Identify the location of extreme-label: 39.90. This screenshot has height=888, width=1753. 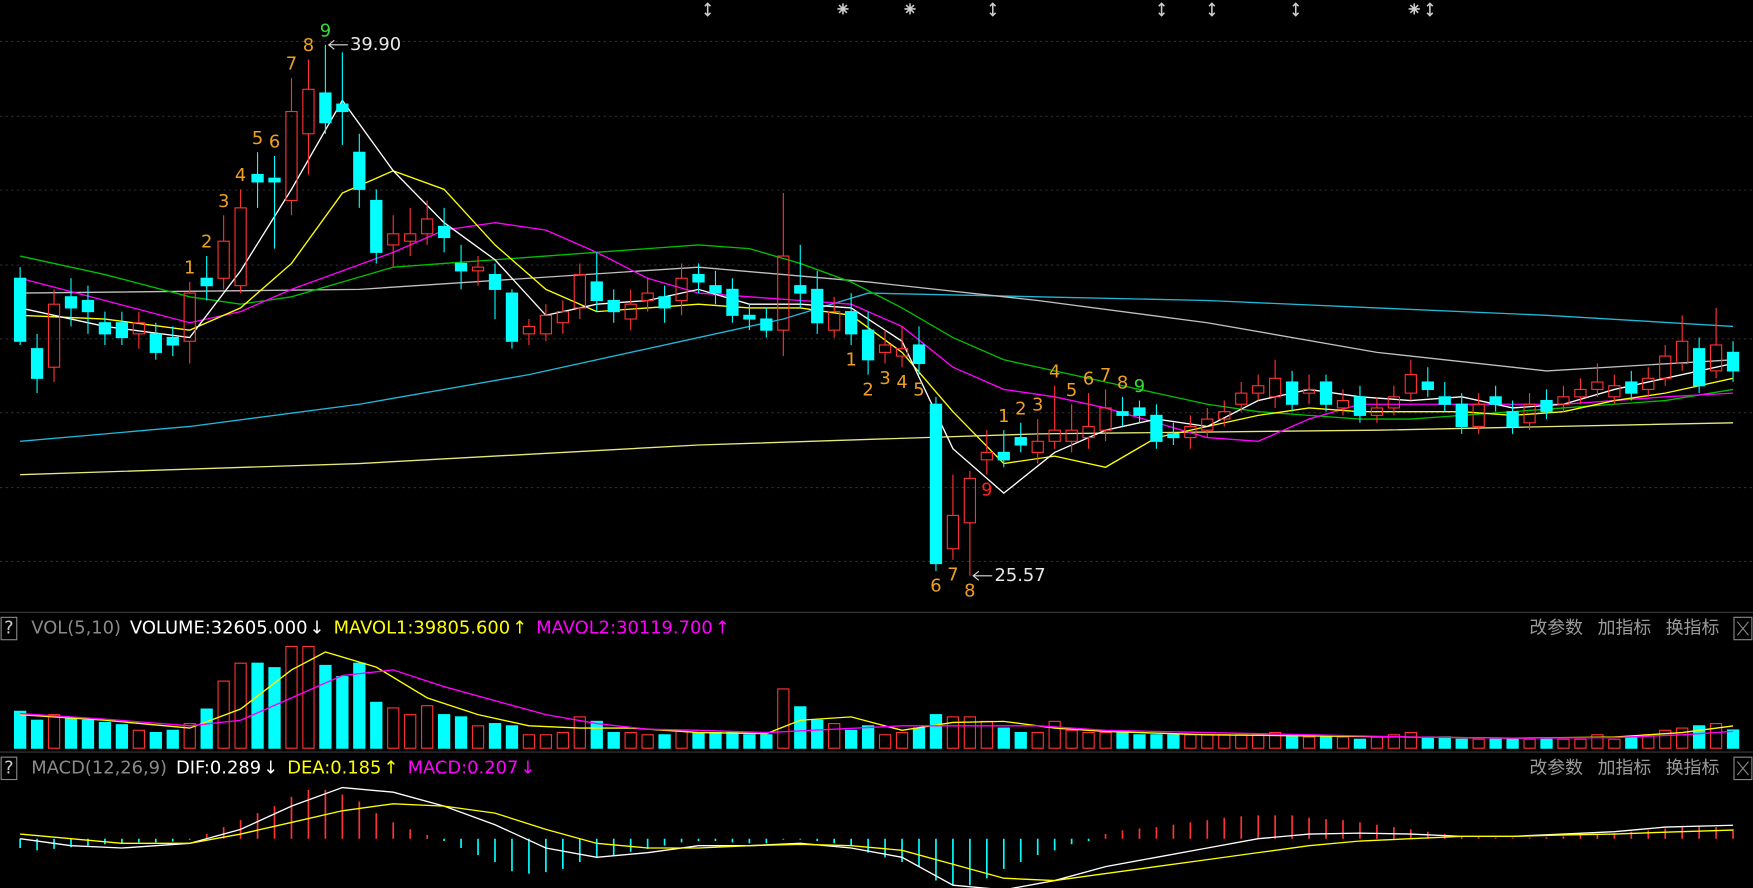
(375, 44).